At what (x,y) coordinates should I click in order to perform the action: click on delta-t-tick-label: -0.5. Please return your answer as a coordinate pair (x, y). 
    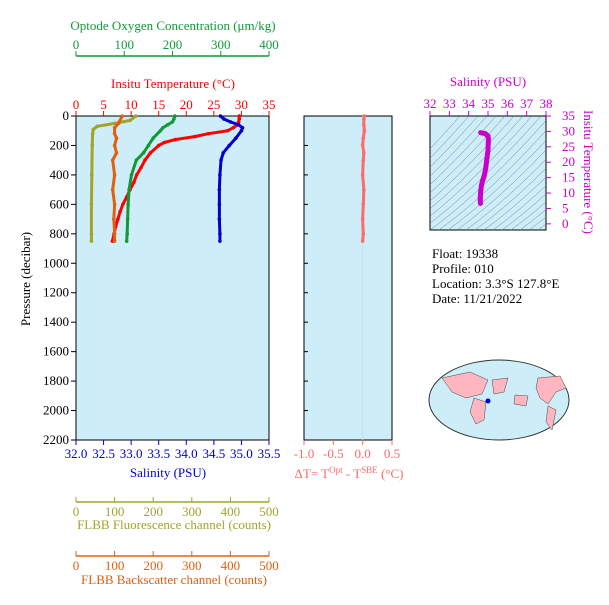
    Looking at the image, I should click on (333, 453).